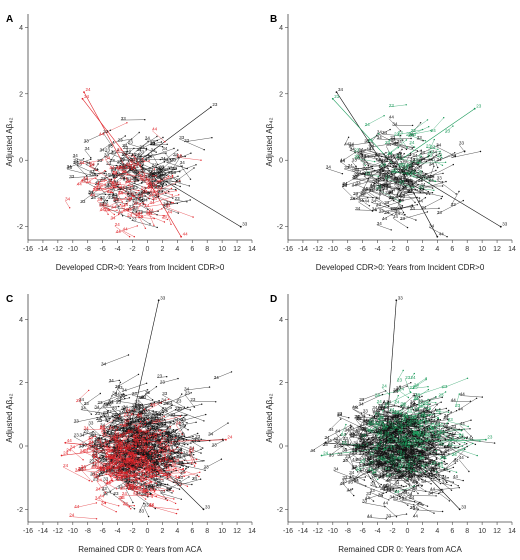 This screenshot has width=520, height=560. Describe the element at coordinates (230, 437) in the screenshot. I see `outlier-label: 24` at that location.